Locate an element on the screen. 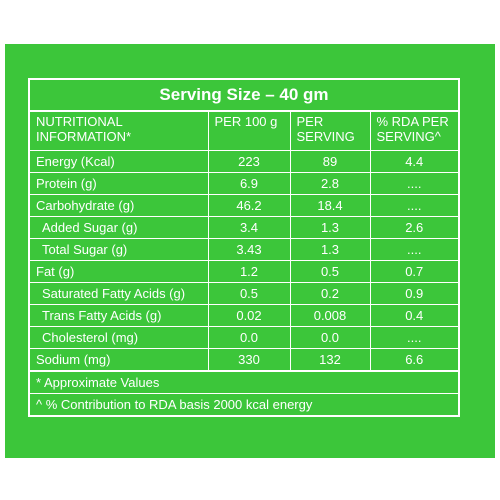 This screenshot has width=500, height=500. value-per-serving: 0.0 is located at coordinates (330, 337).